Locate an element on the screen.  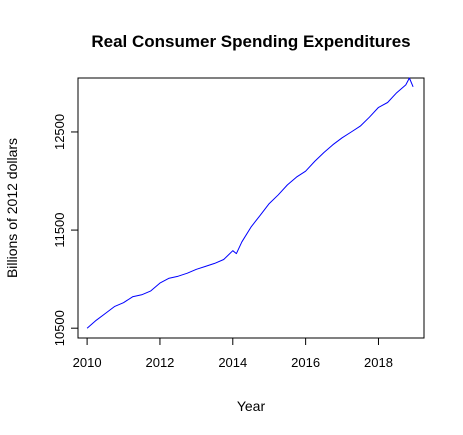
y-tick-label: 12500 is located at coordinates (59, 132).